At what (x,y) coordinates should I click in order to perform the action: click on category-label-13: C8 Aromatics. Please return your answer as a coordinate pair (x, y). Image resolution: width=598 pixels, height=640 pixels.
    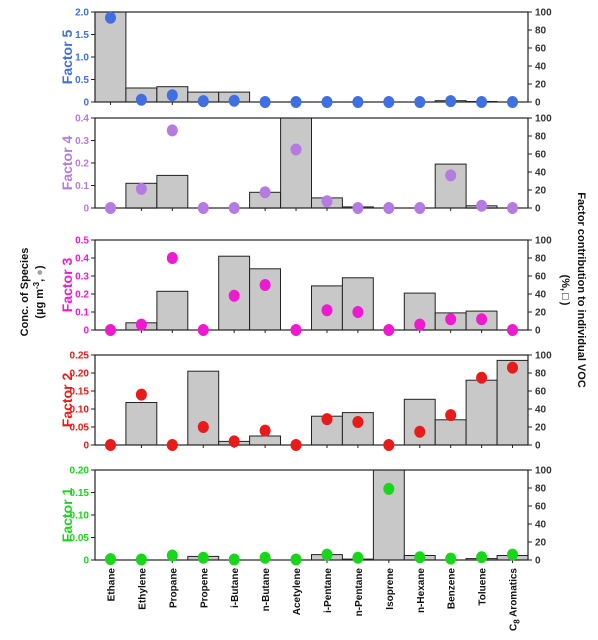
    Looking at the image, I should click on (515, 599).